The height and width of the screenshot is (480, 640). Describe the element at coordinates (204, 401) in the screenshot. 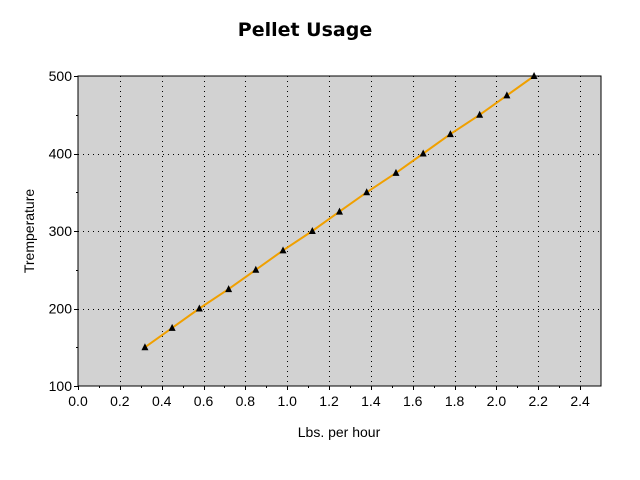

I see `x-tick-label: 0.6` at that location.